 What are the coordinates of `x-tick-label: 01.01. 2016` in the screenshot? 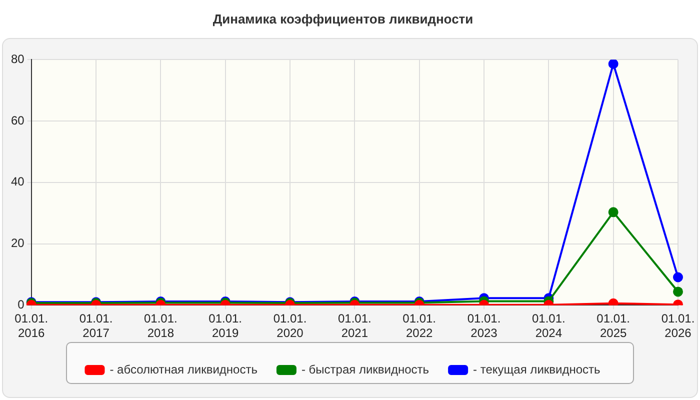 It's located at (31, 326).